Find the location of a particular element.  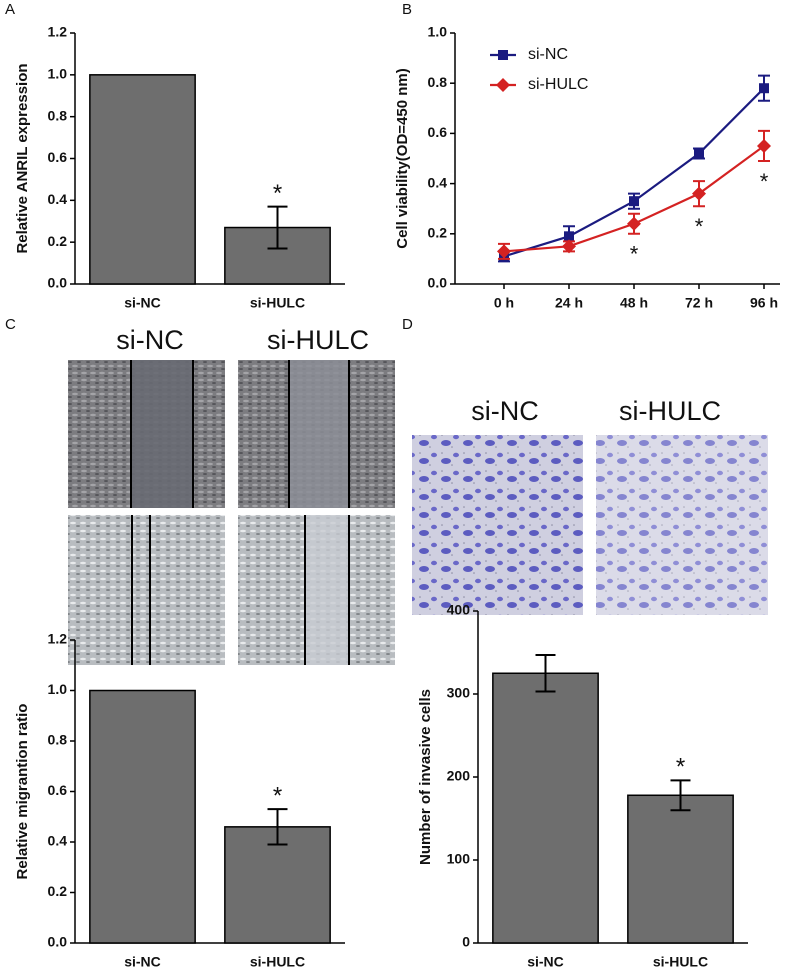

x-tick-label: 72 h is located at coordinates (699, 303).